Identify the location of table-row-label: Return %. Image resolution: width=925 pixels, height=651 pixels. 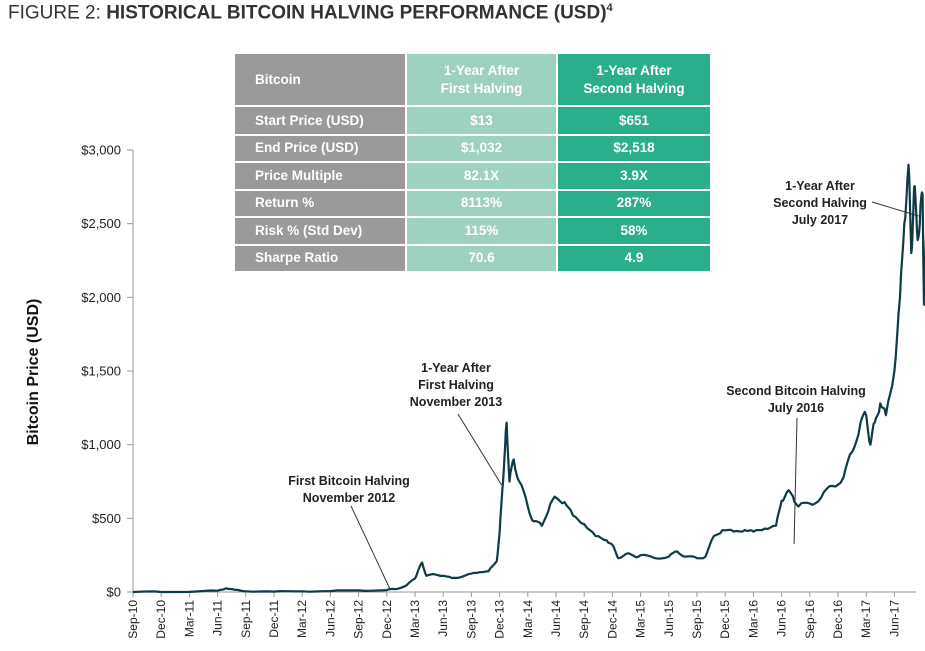
(321, 203).